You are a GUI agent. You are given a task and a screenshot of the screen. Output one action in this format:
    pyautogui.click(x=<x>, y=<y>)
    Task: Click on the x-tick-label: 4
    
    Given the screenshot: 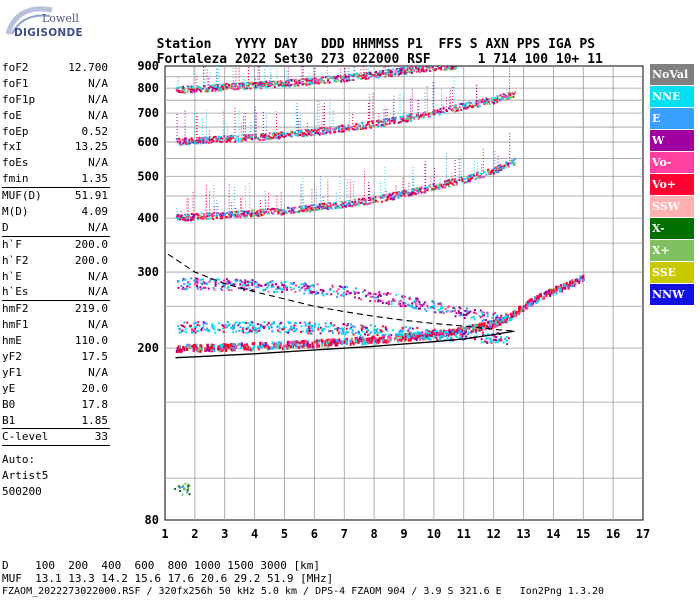 What is the action you would take?
    pyautogui.click(x=254, y=534)
    